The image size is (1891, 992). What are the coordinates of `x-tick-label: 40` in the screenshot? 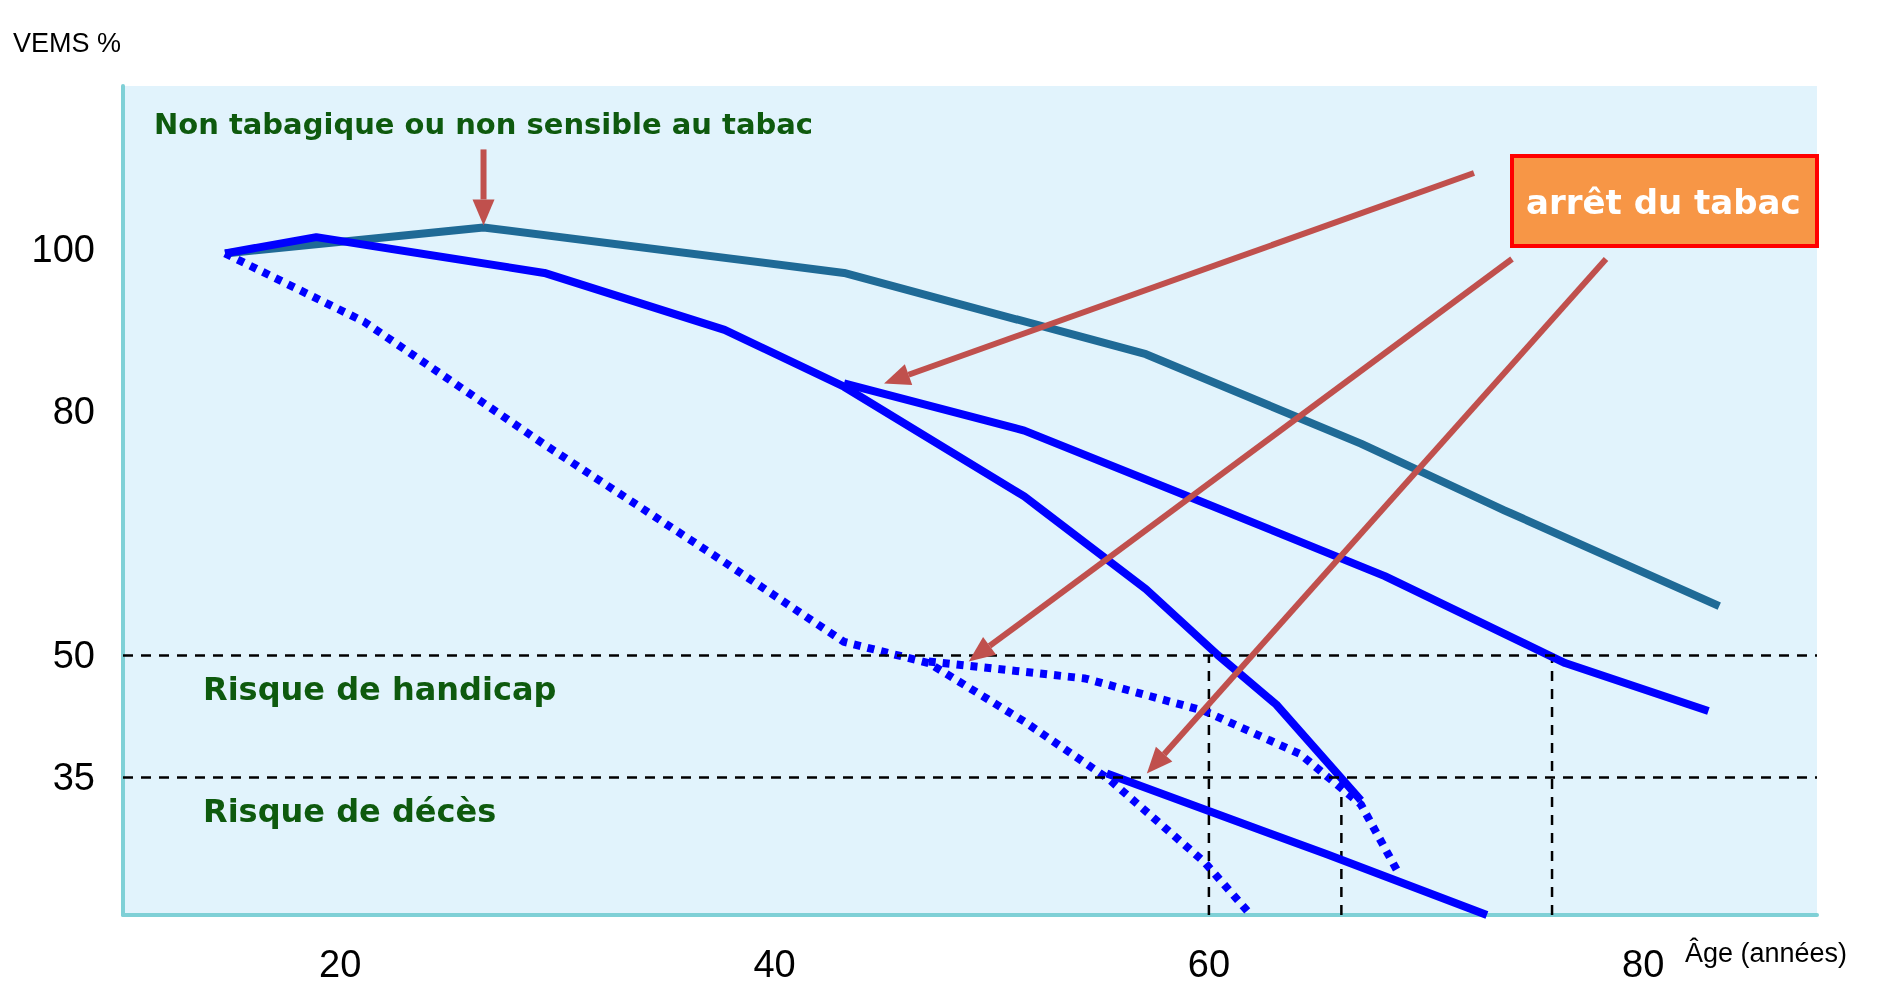 It's located at (774, 964).